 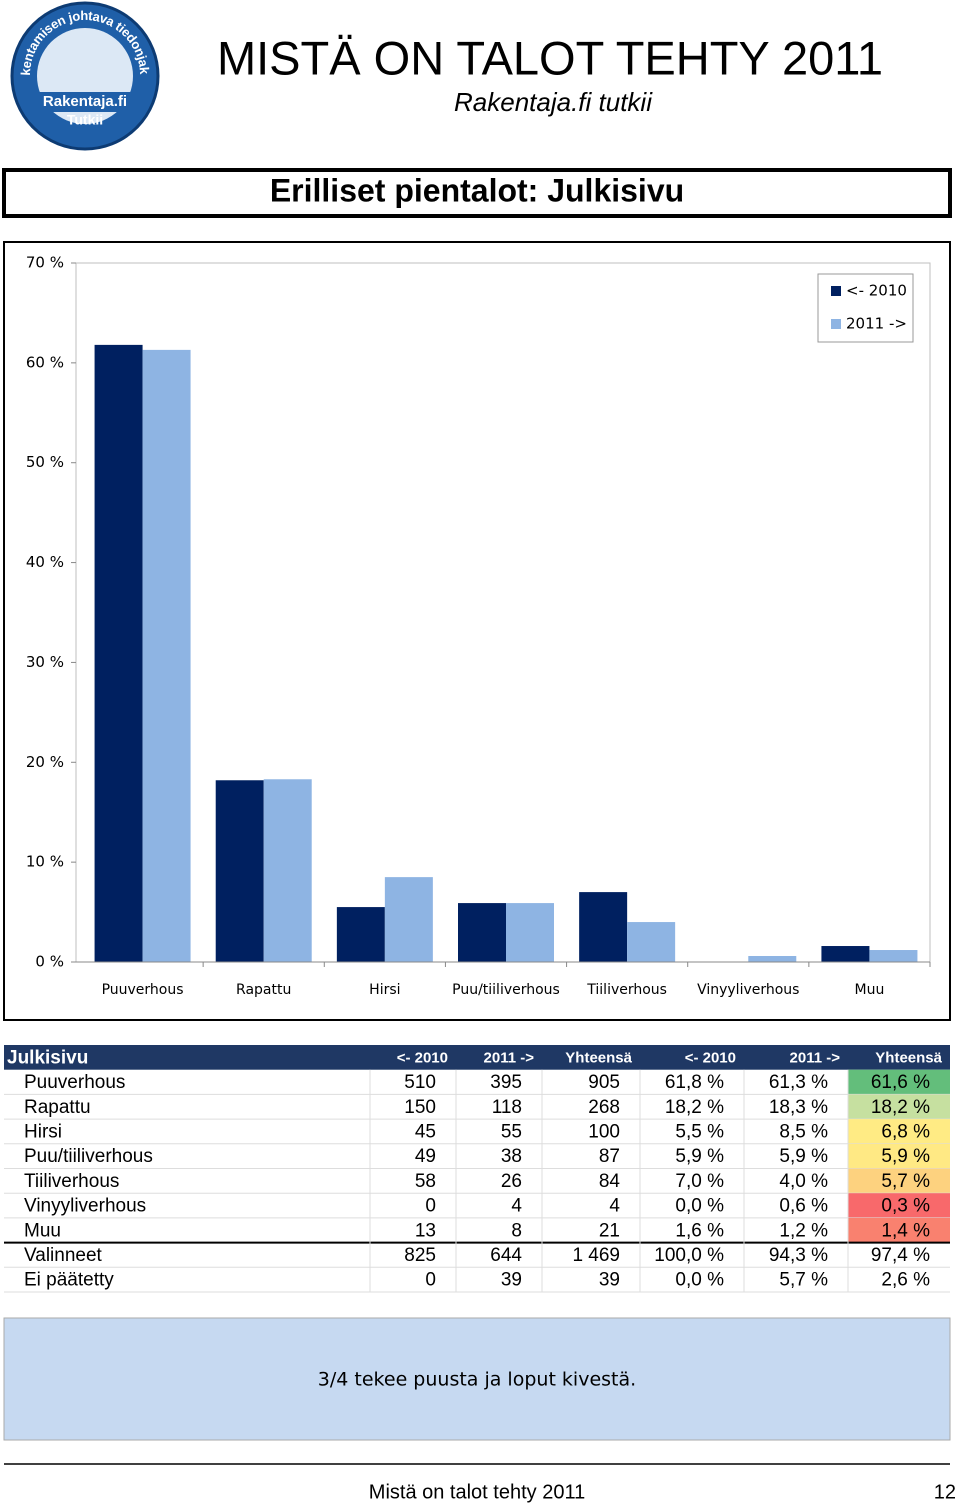 I want to click on footer-text: Mistä on talot tehty 2011, so click(x=477, y=1492).